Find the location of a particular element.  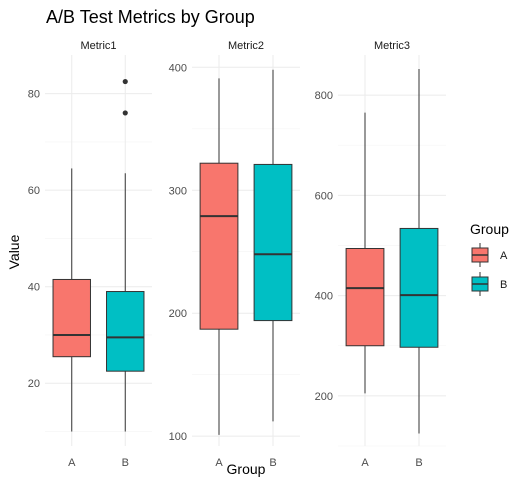

y-tick-label: 600 is located at coordinates (324, 196).